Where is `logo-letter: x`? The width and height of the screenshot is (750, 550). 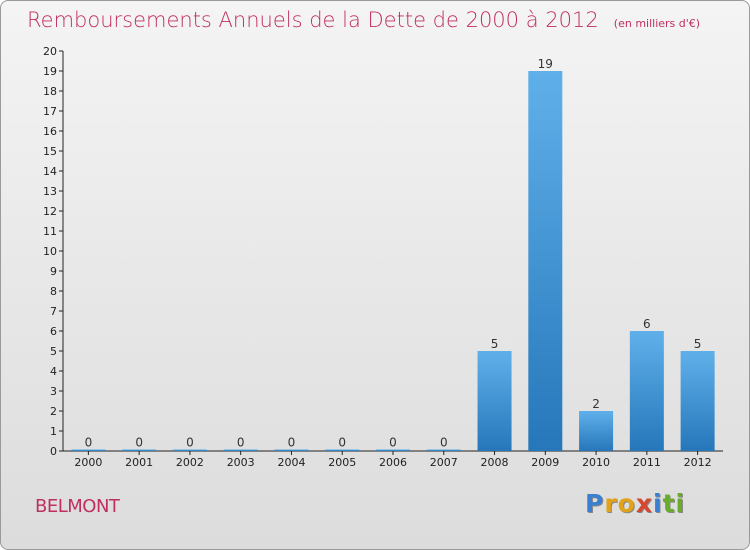
logo-letter: x is located at coordinates (644, 503).